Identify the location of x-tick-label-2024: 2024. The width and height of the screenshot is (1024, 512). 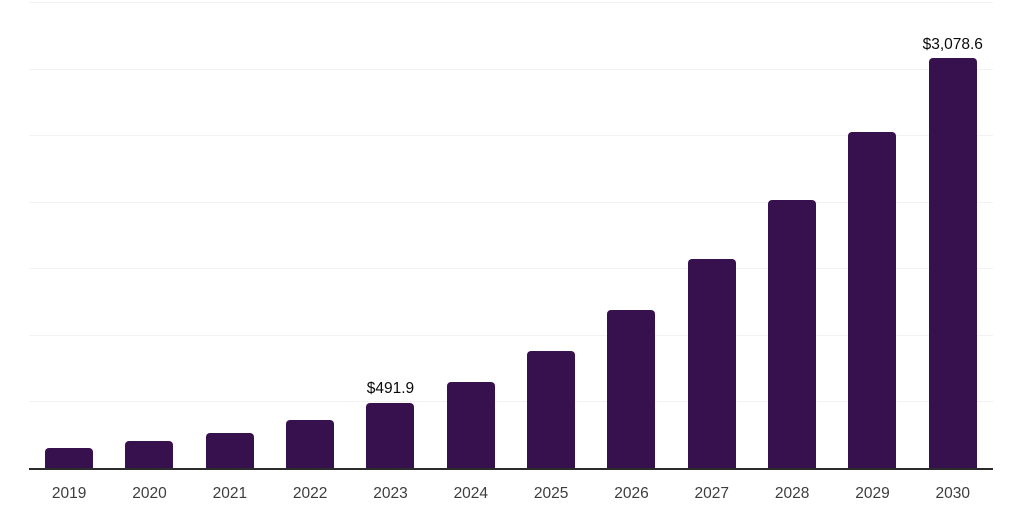
(471, 493).